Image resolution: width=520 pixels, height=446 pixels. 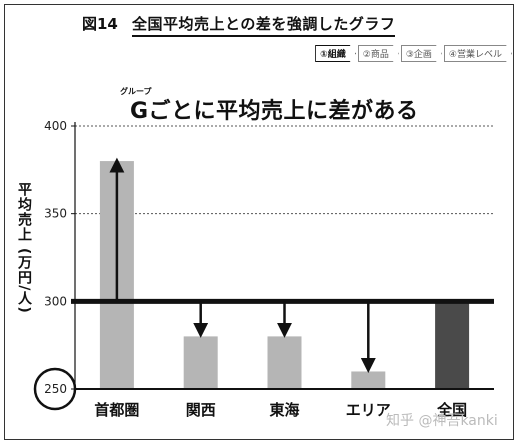 I want to click on headline-ruby: グループ, so click(x=136, y=91).